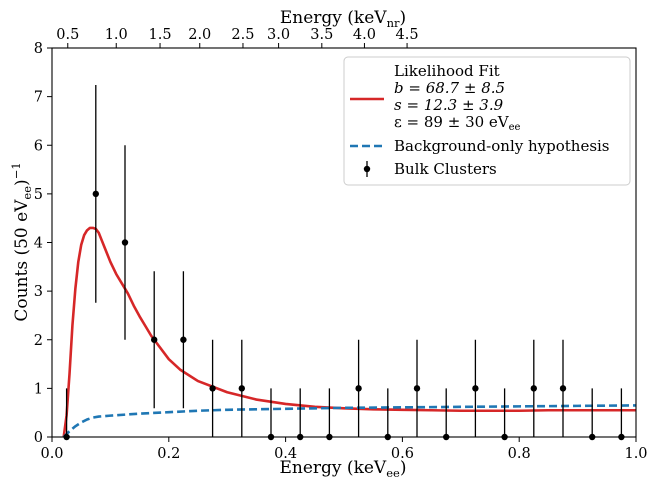 Image resolution: width=649 pixels, height=478 pixels. I want to click on legend-fit-label: Likelihood Fit, so click(447, 71).